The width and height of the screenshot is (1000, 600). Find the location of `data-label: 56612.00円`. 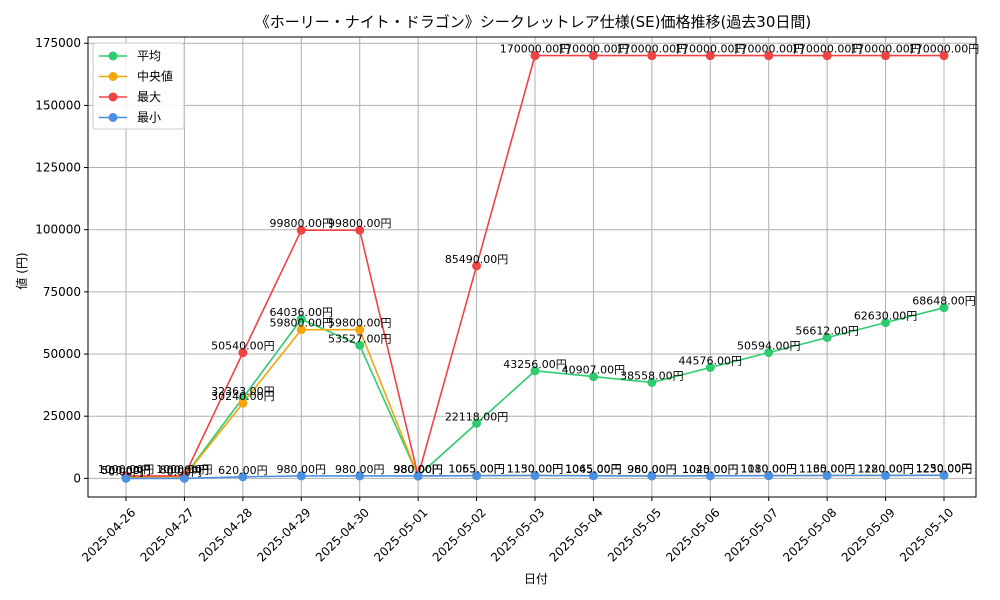

data-label: 56612.00円 is located at coordinates (827, 331).